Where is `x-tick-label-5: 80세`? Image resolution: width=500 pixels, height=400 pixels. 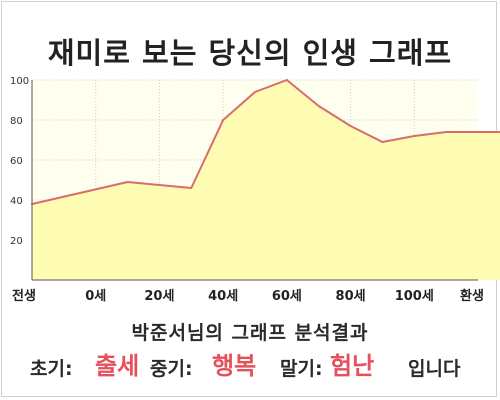 x-tick-label-5: 80세 is located at coordinates (351, 296).